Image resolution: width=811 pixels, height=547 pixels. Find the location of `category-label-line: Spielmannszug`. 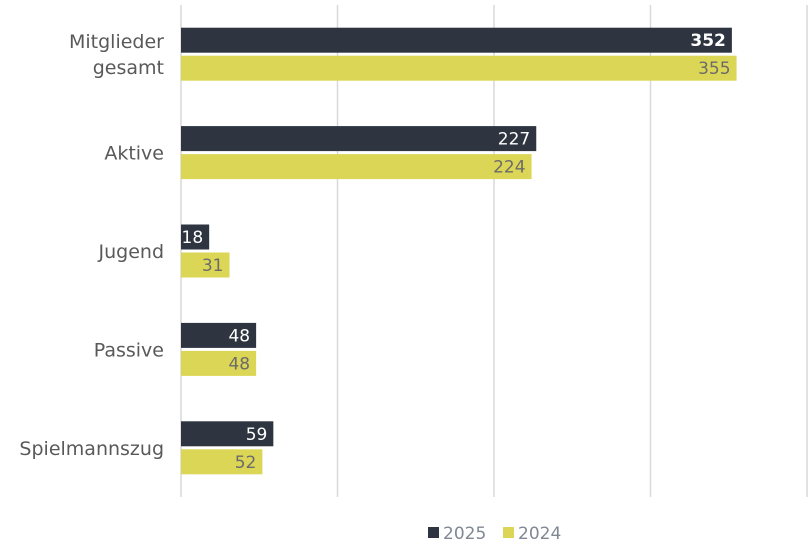

category-label-line: Spielmannszug is located at coordinates (91, 449).